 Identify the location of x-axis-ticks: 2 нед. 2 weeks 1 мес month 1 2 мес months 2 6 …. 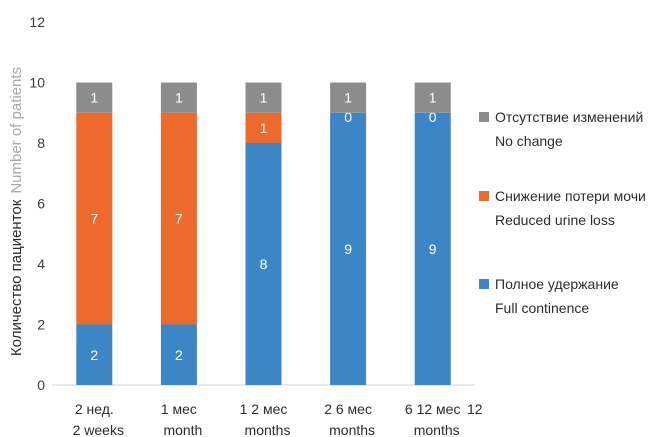
(278, 419).